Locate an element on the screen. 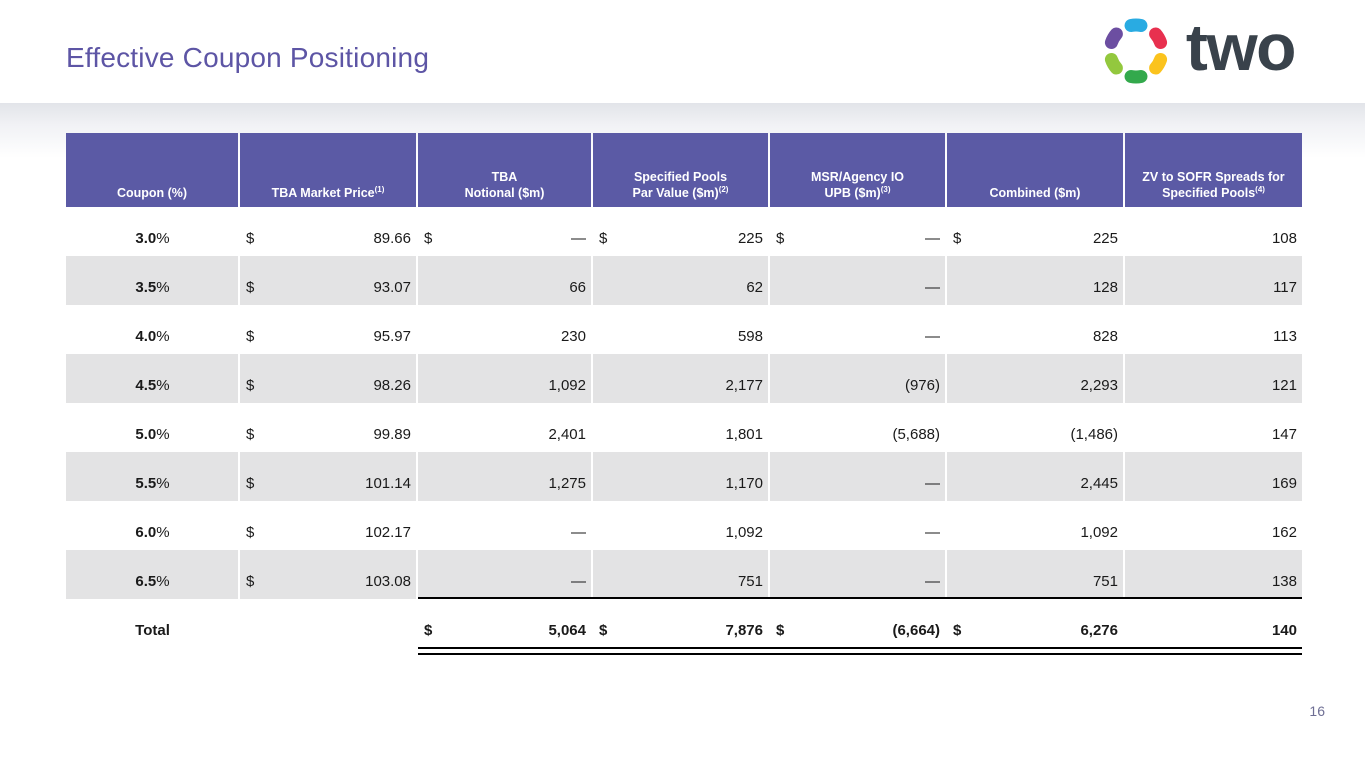  two-logo-mark is located at coordinates (1135, 51).